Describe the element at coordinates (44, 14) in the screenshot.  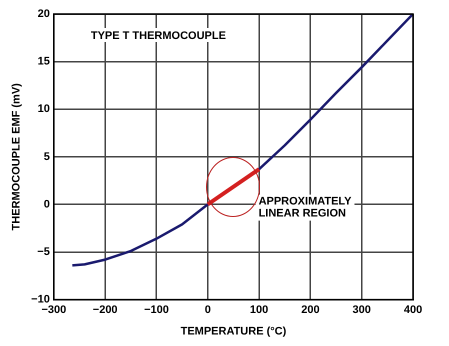
I see `y-tick-label: 20` at that location.